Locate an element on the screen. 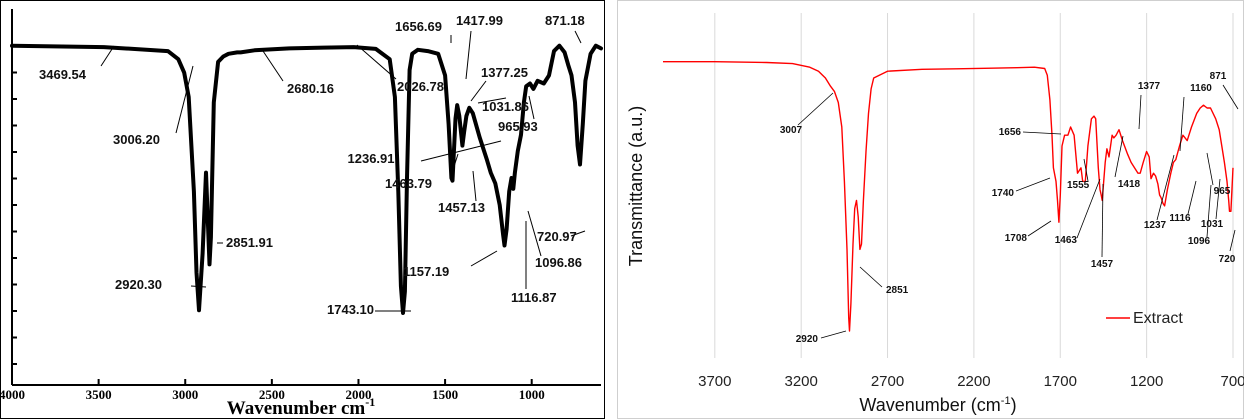  peak-annotation: 1031 is located at coordinates (1212, 204).